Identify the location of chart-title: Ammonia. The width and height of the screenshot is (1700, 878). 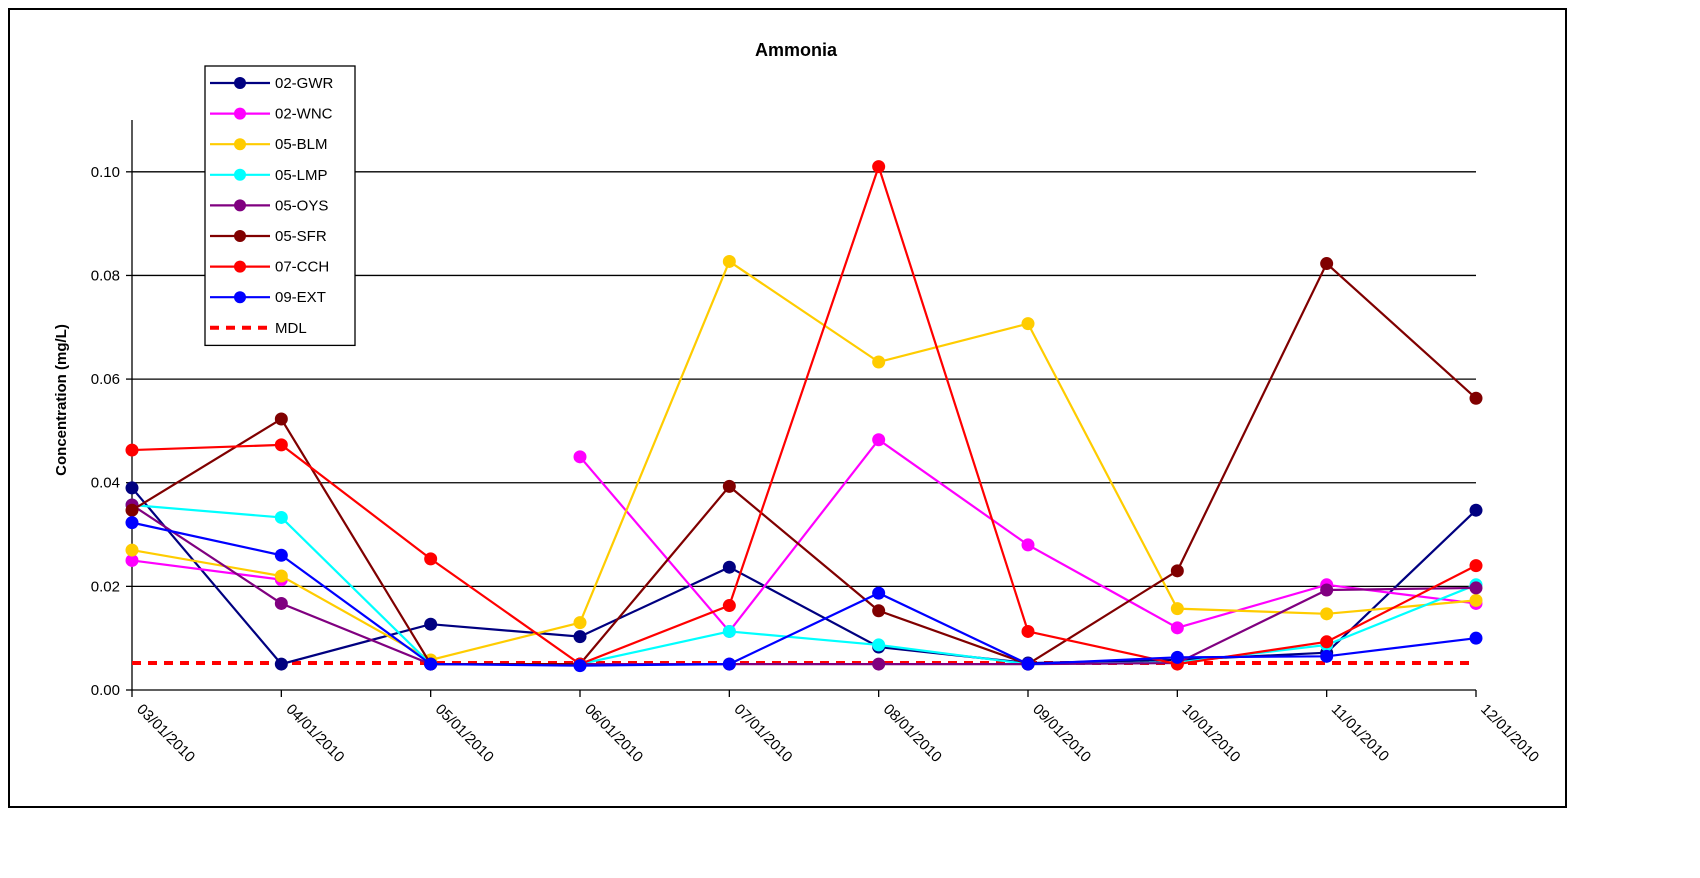
(796, 50).